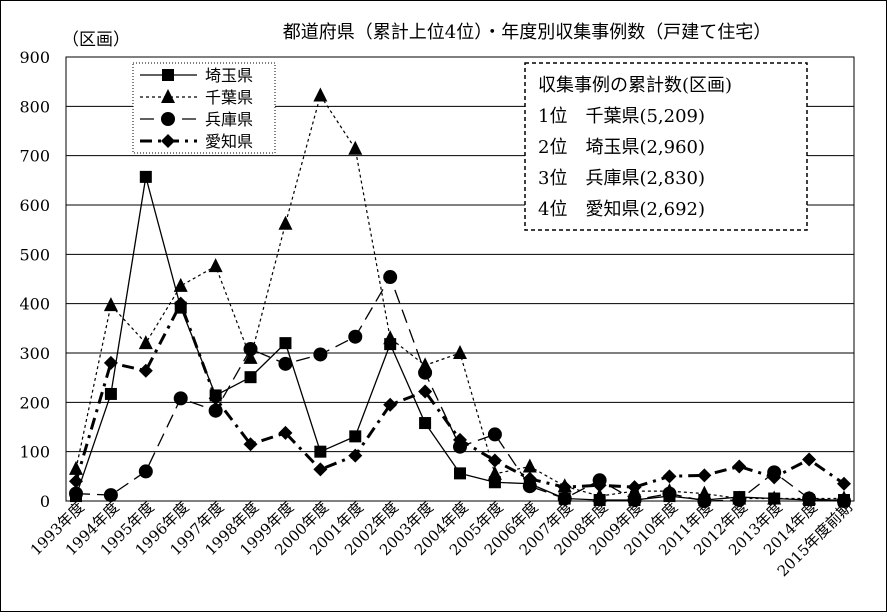 This screenshot has height=616, width=887. I want to click on y-tick-labels: 0 100 200 300 400 500 600 700 800 900, so click(34, 279).